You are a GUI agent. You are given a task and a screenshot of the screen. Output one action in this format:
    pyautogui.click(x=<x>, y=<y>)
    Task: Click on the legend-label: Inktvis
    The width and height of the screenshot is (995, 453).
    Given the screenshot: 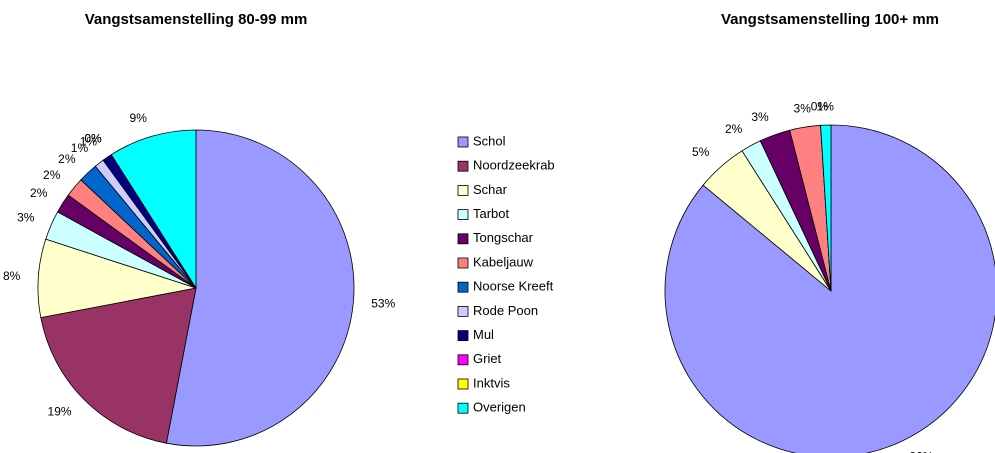 What is the action you would take?
    pyautogui.click(x=491, y=382)
    